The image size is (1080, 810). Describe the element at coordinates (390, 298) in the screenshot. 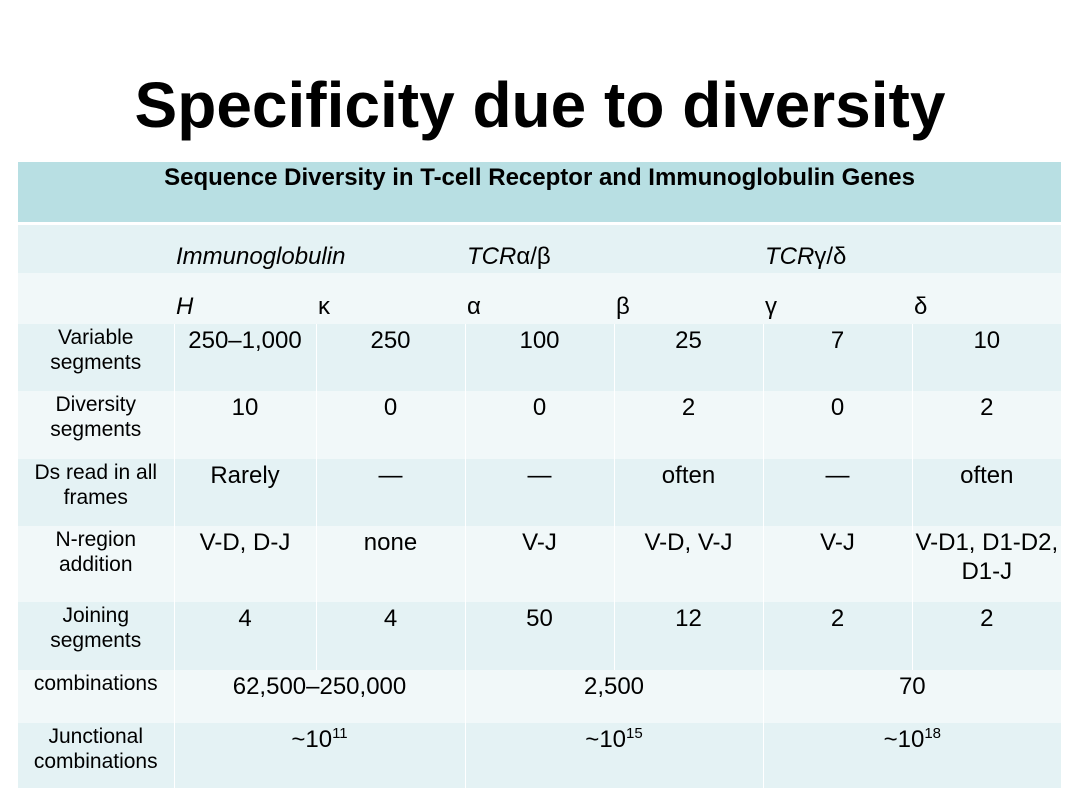

I see `gene-header-kappa: κ` at that location.